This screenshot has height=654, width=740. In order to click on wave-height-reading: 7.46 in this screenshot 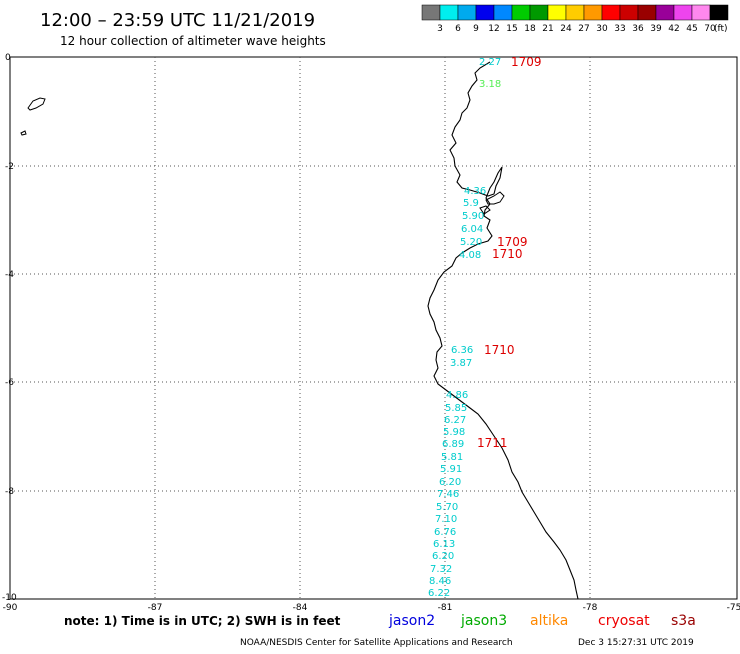, I will do `click(448, 494)`.